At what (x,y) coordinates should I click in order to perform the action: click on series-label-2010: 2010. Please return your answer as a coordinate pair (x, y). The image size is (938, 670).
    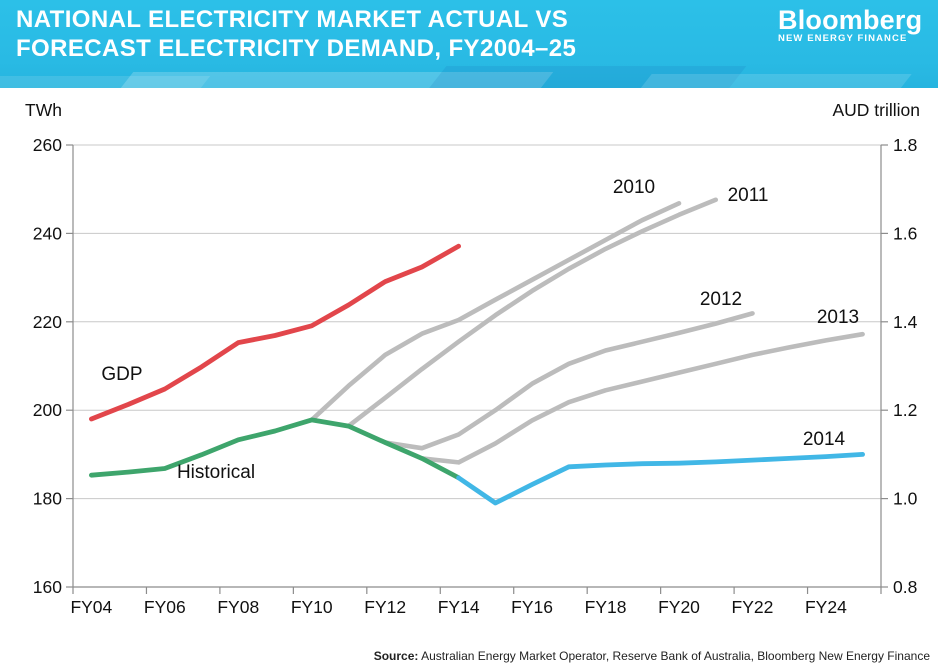
    Looking at the image, I should click on (634, 187).